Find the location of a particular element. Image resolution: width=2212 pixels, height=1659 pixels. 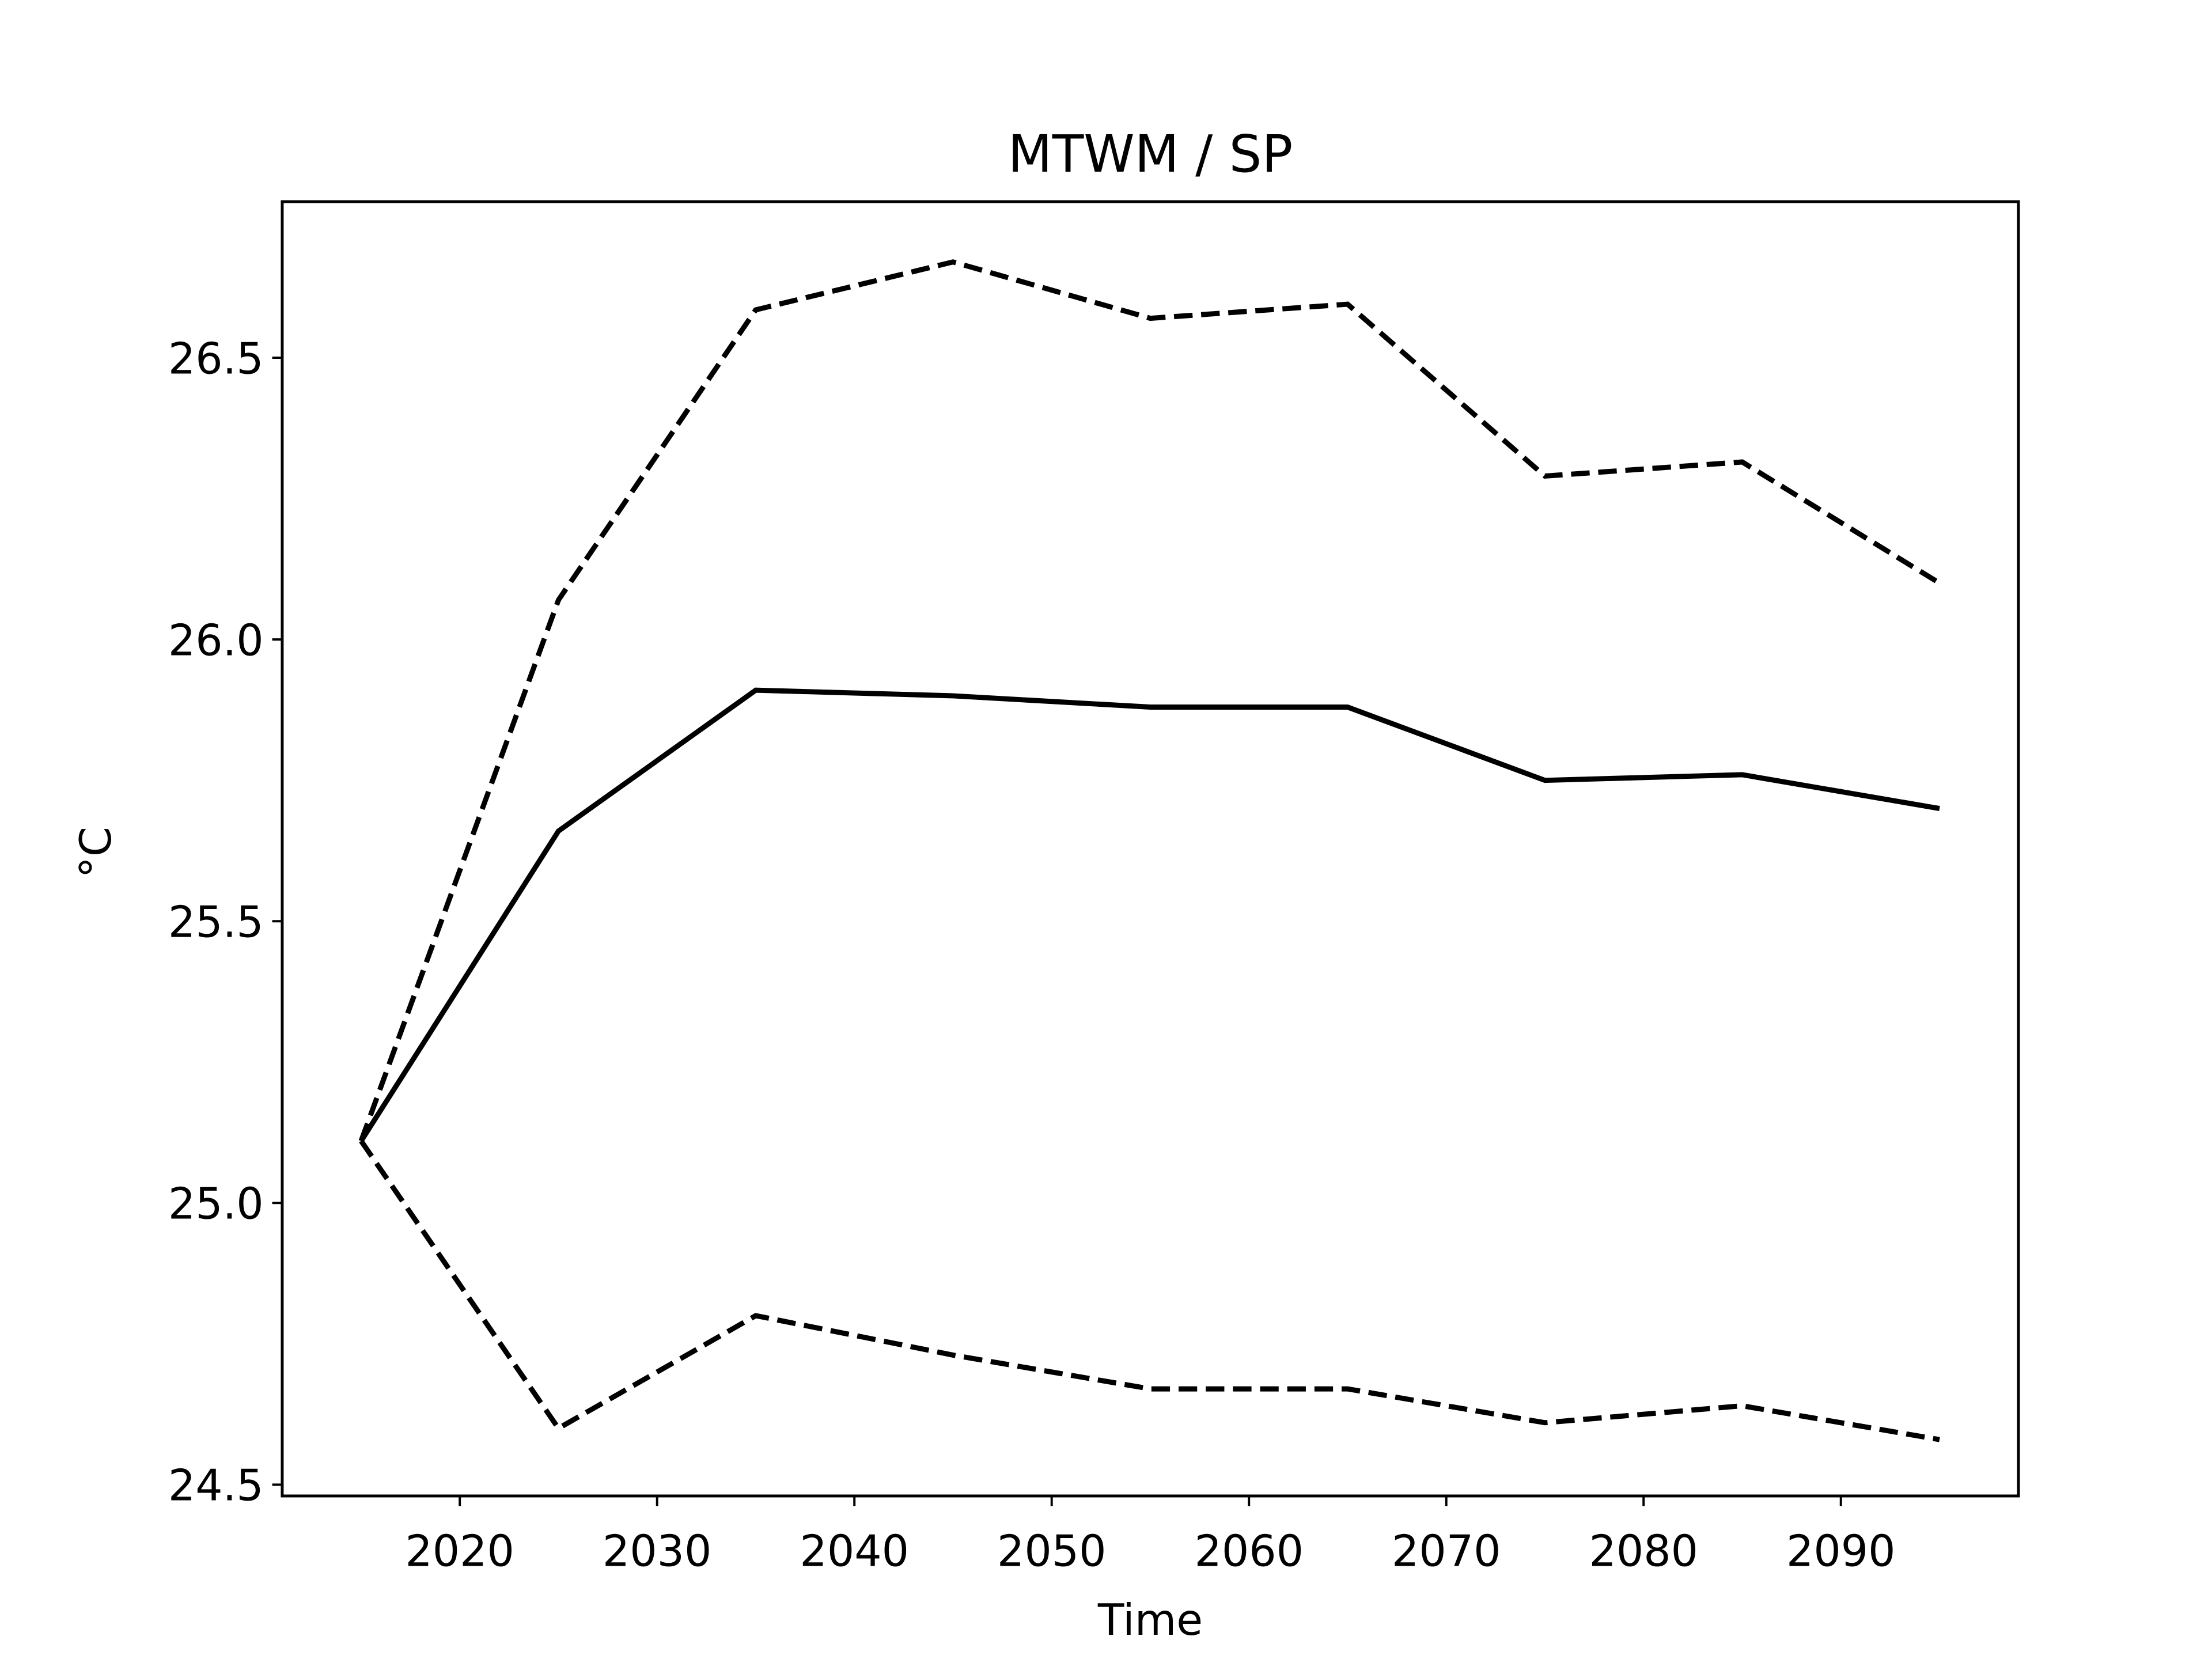

x-tick-label: 2060 is located at coordinates (1249, 1552).